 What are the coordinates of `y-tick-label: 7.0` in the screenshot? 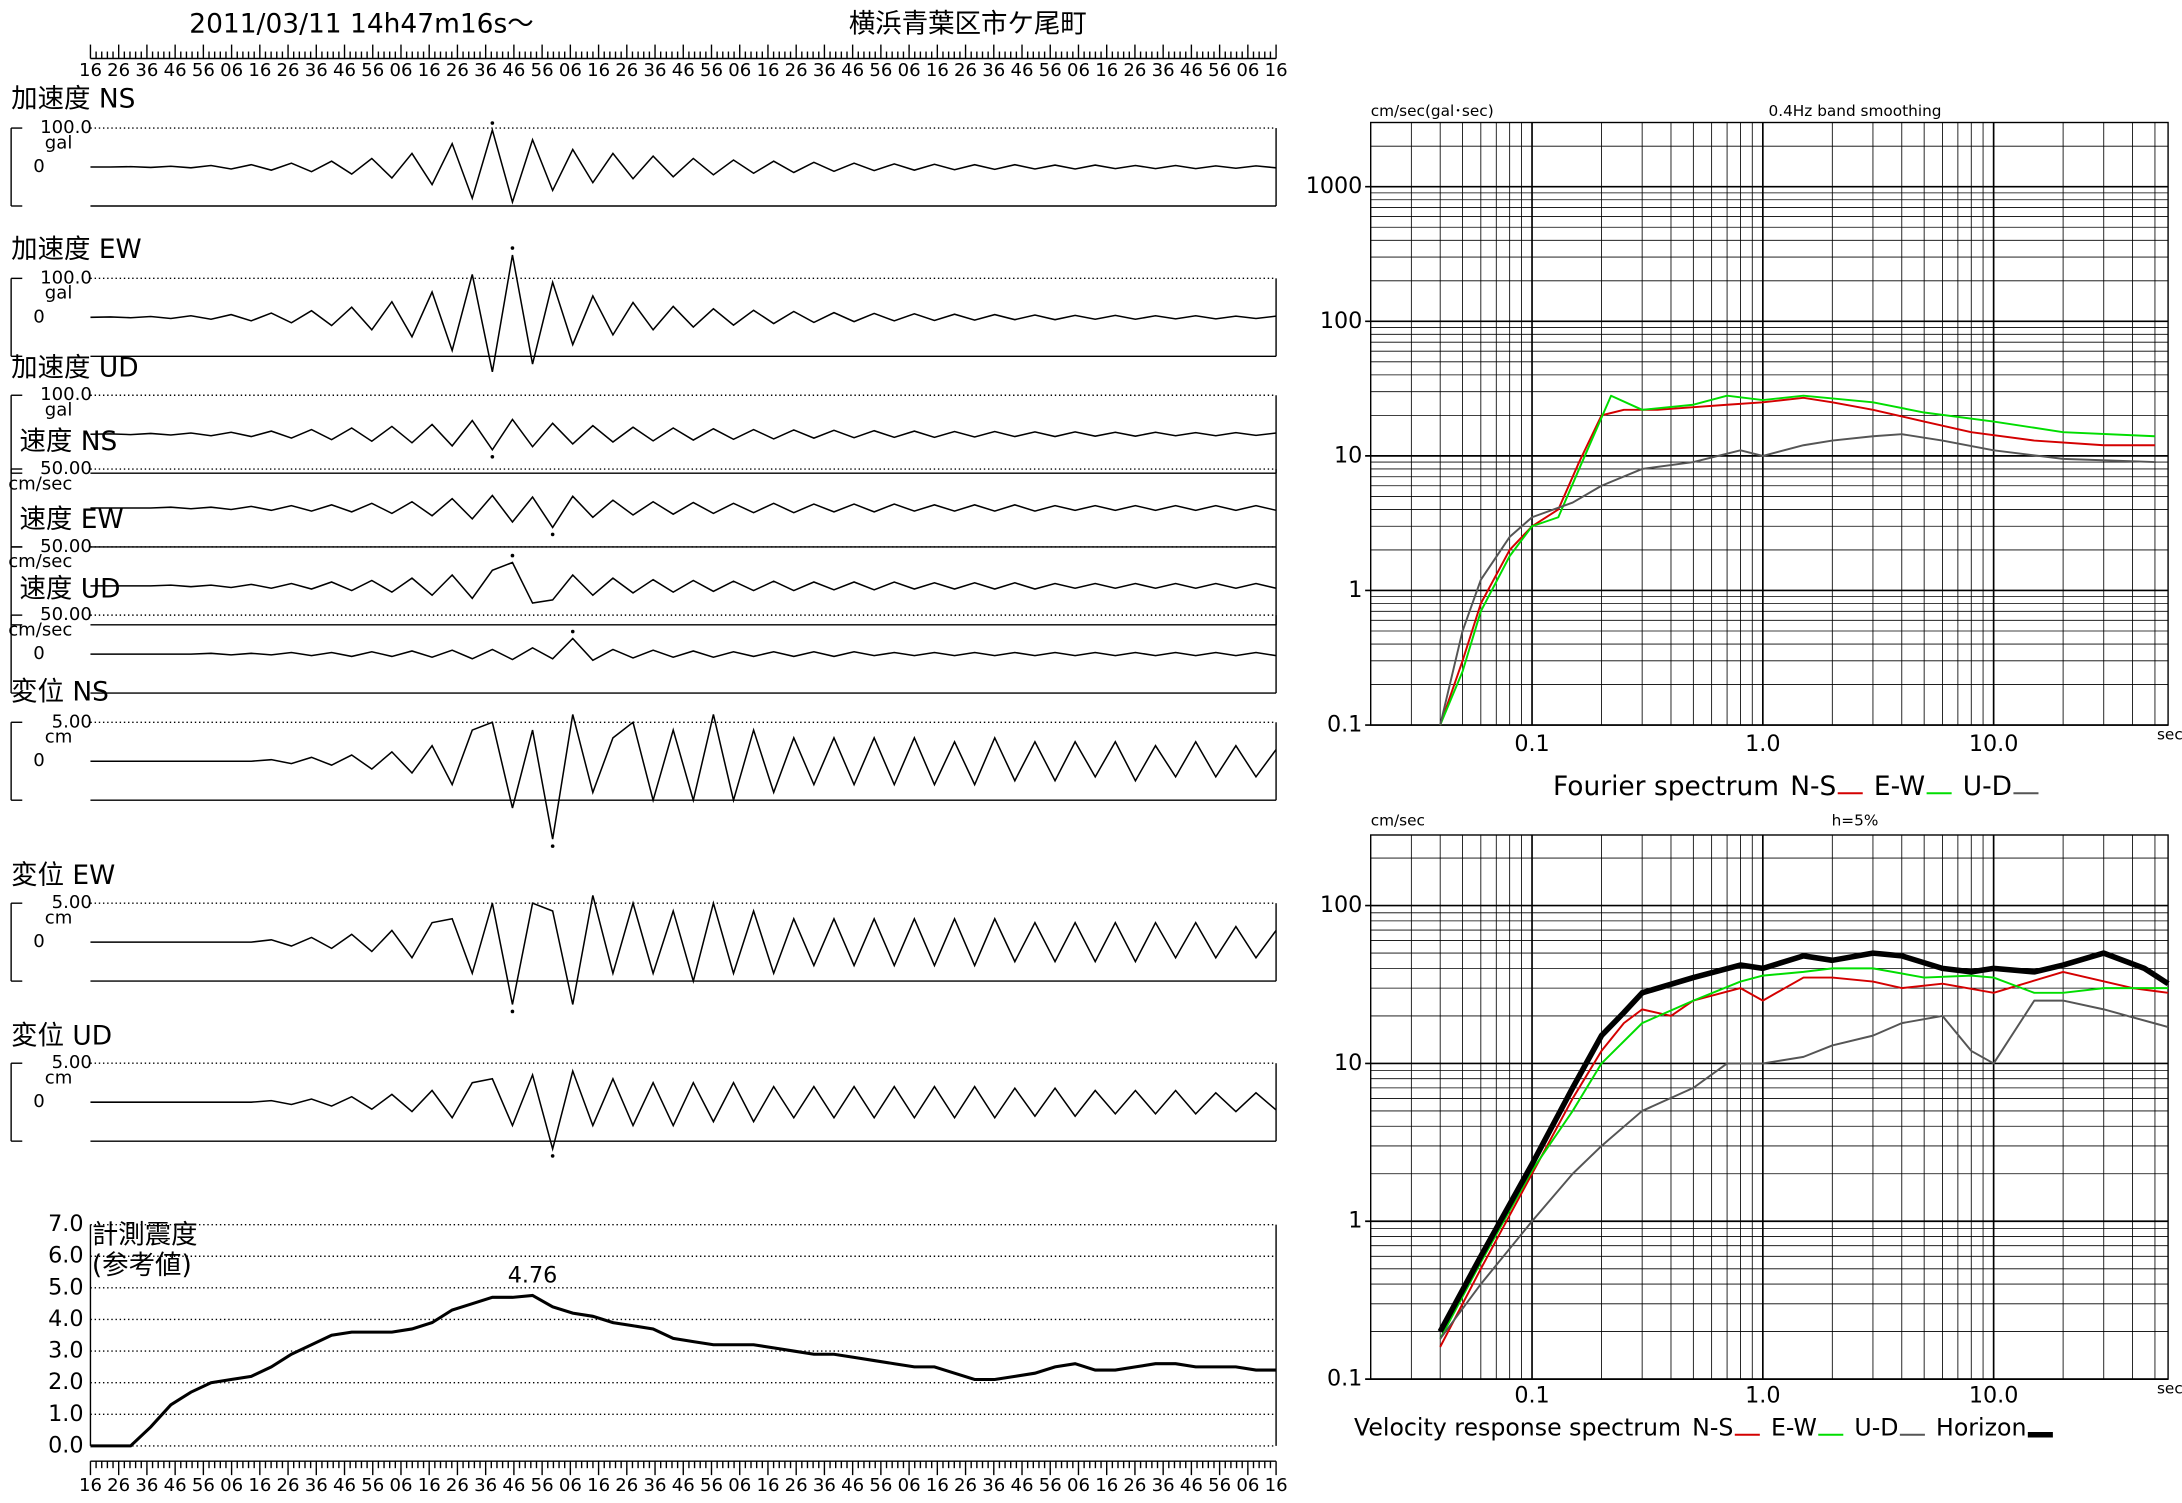 It's located at (65, 1224).